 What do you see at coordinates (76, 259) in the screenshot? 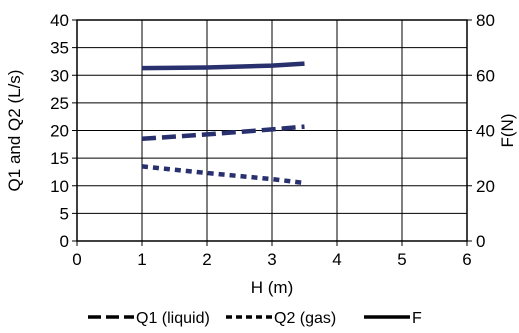
I see `x-tick-label: 0` at bounding box center [76, 259].